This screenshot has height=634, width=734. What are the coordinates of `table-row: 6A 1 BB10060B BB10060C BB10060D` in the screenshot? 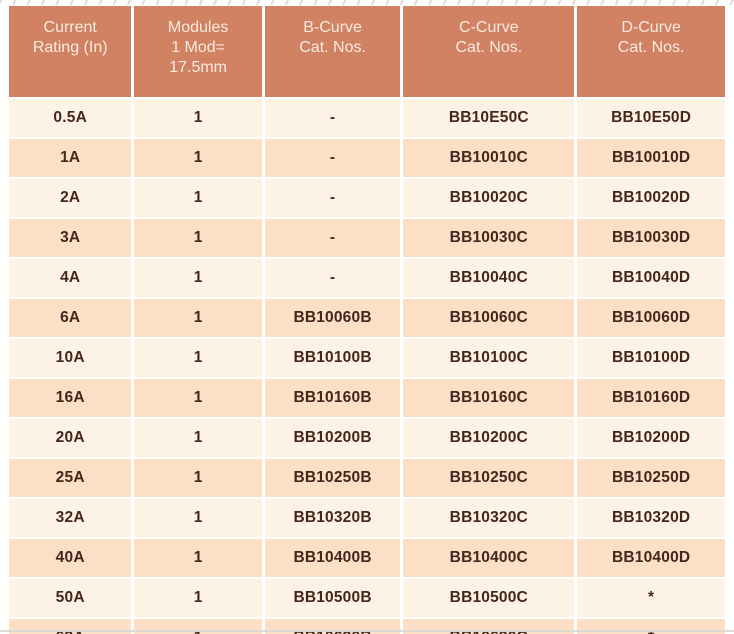 It's located at (367, 318).